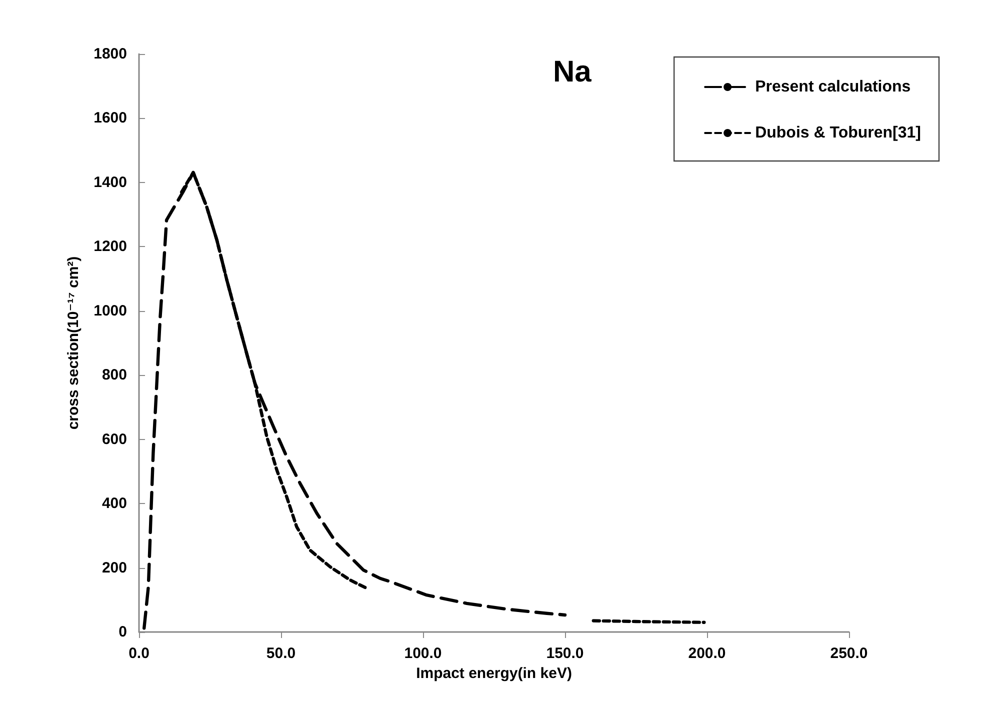  Describe the element at coordinates (110, 182) in the screenshot. I see `y-tick-label: 1400` at that location.